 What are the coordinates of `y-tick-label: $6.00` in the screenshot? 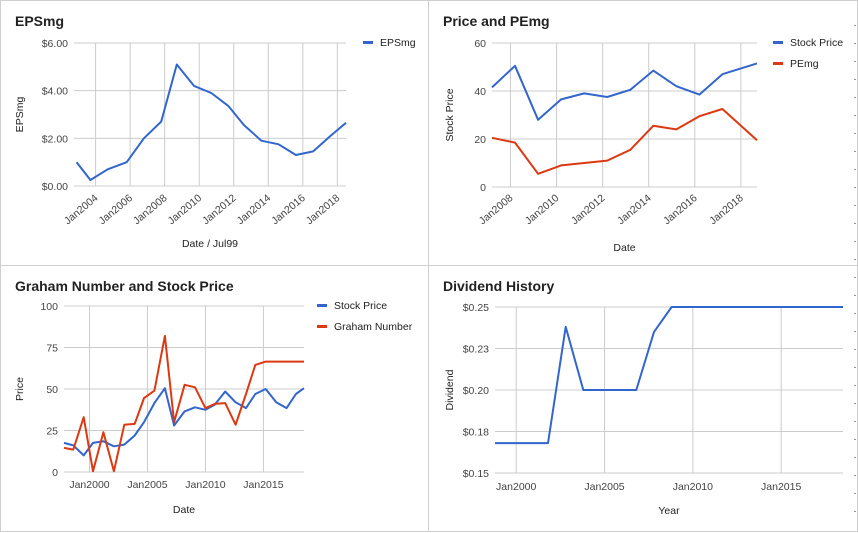 It's located at (55, 44).